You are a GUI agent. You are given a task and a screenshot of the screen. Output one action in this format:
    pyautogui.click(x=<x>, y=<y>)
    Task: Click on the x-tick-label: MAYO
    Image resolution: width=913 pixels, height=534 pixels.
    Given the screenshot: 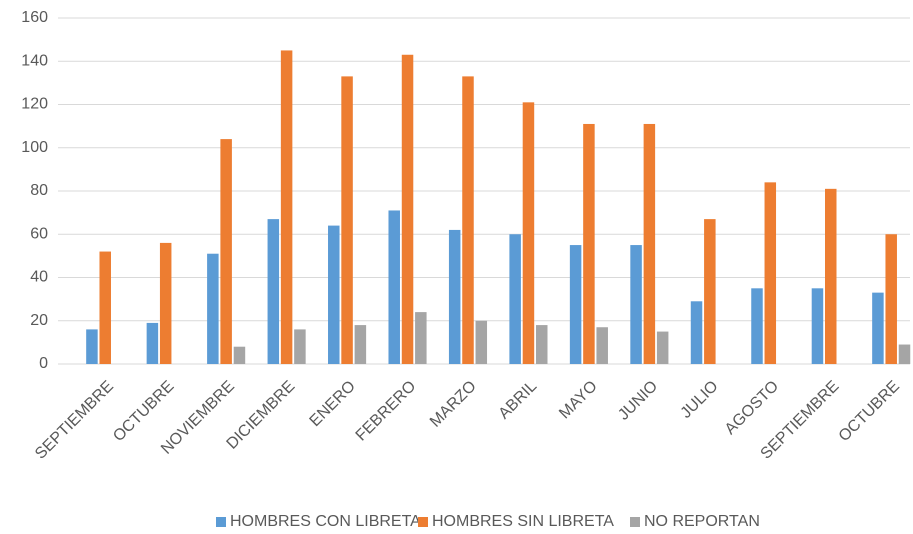 What is the action you would take?
    pyautogui.click(x=578, y=400)
    